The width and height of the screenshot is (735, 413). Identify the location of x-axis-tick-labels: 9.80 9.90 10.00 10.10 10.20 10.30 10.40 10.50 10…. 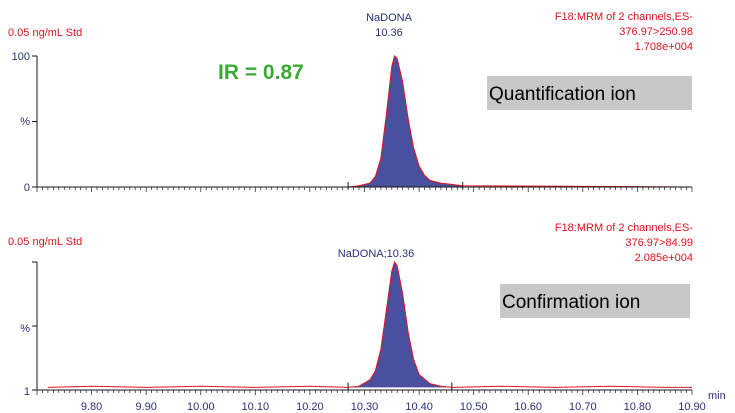
(393, 407).